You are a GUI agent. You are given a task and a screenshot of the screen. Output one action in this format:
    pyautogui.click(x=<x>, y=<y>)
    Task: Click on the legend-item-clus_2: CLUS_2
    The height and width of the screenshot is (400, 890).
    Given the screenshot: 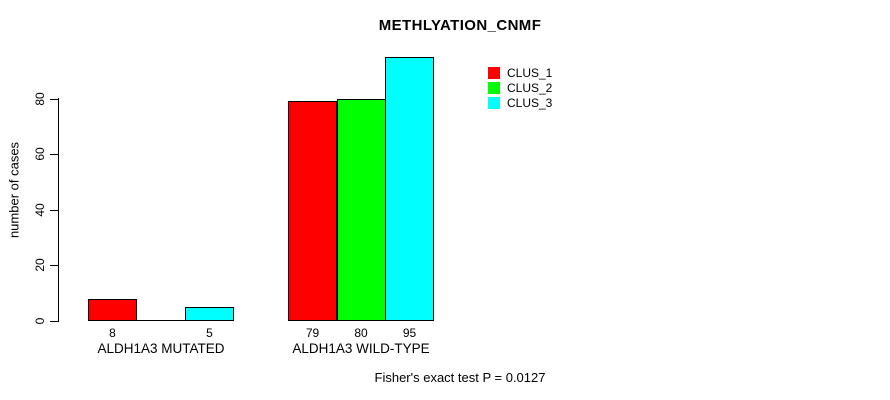 What is the action you would take?
    pyautogui.click(x=520, y=87)
    